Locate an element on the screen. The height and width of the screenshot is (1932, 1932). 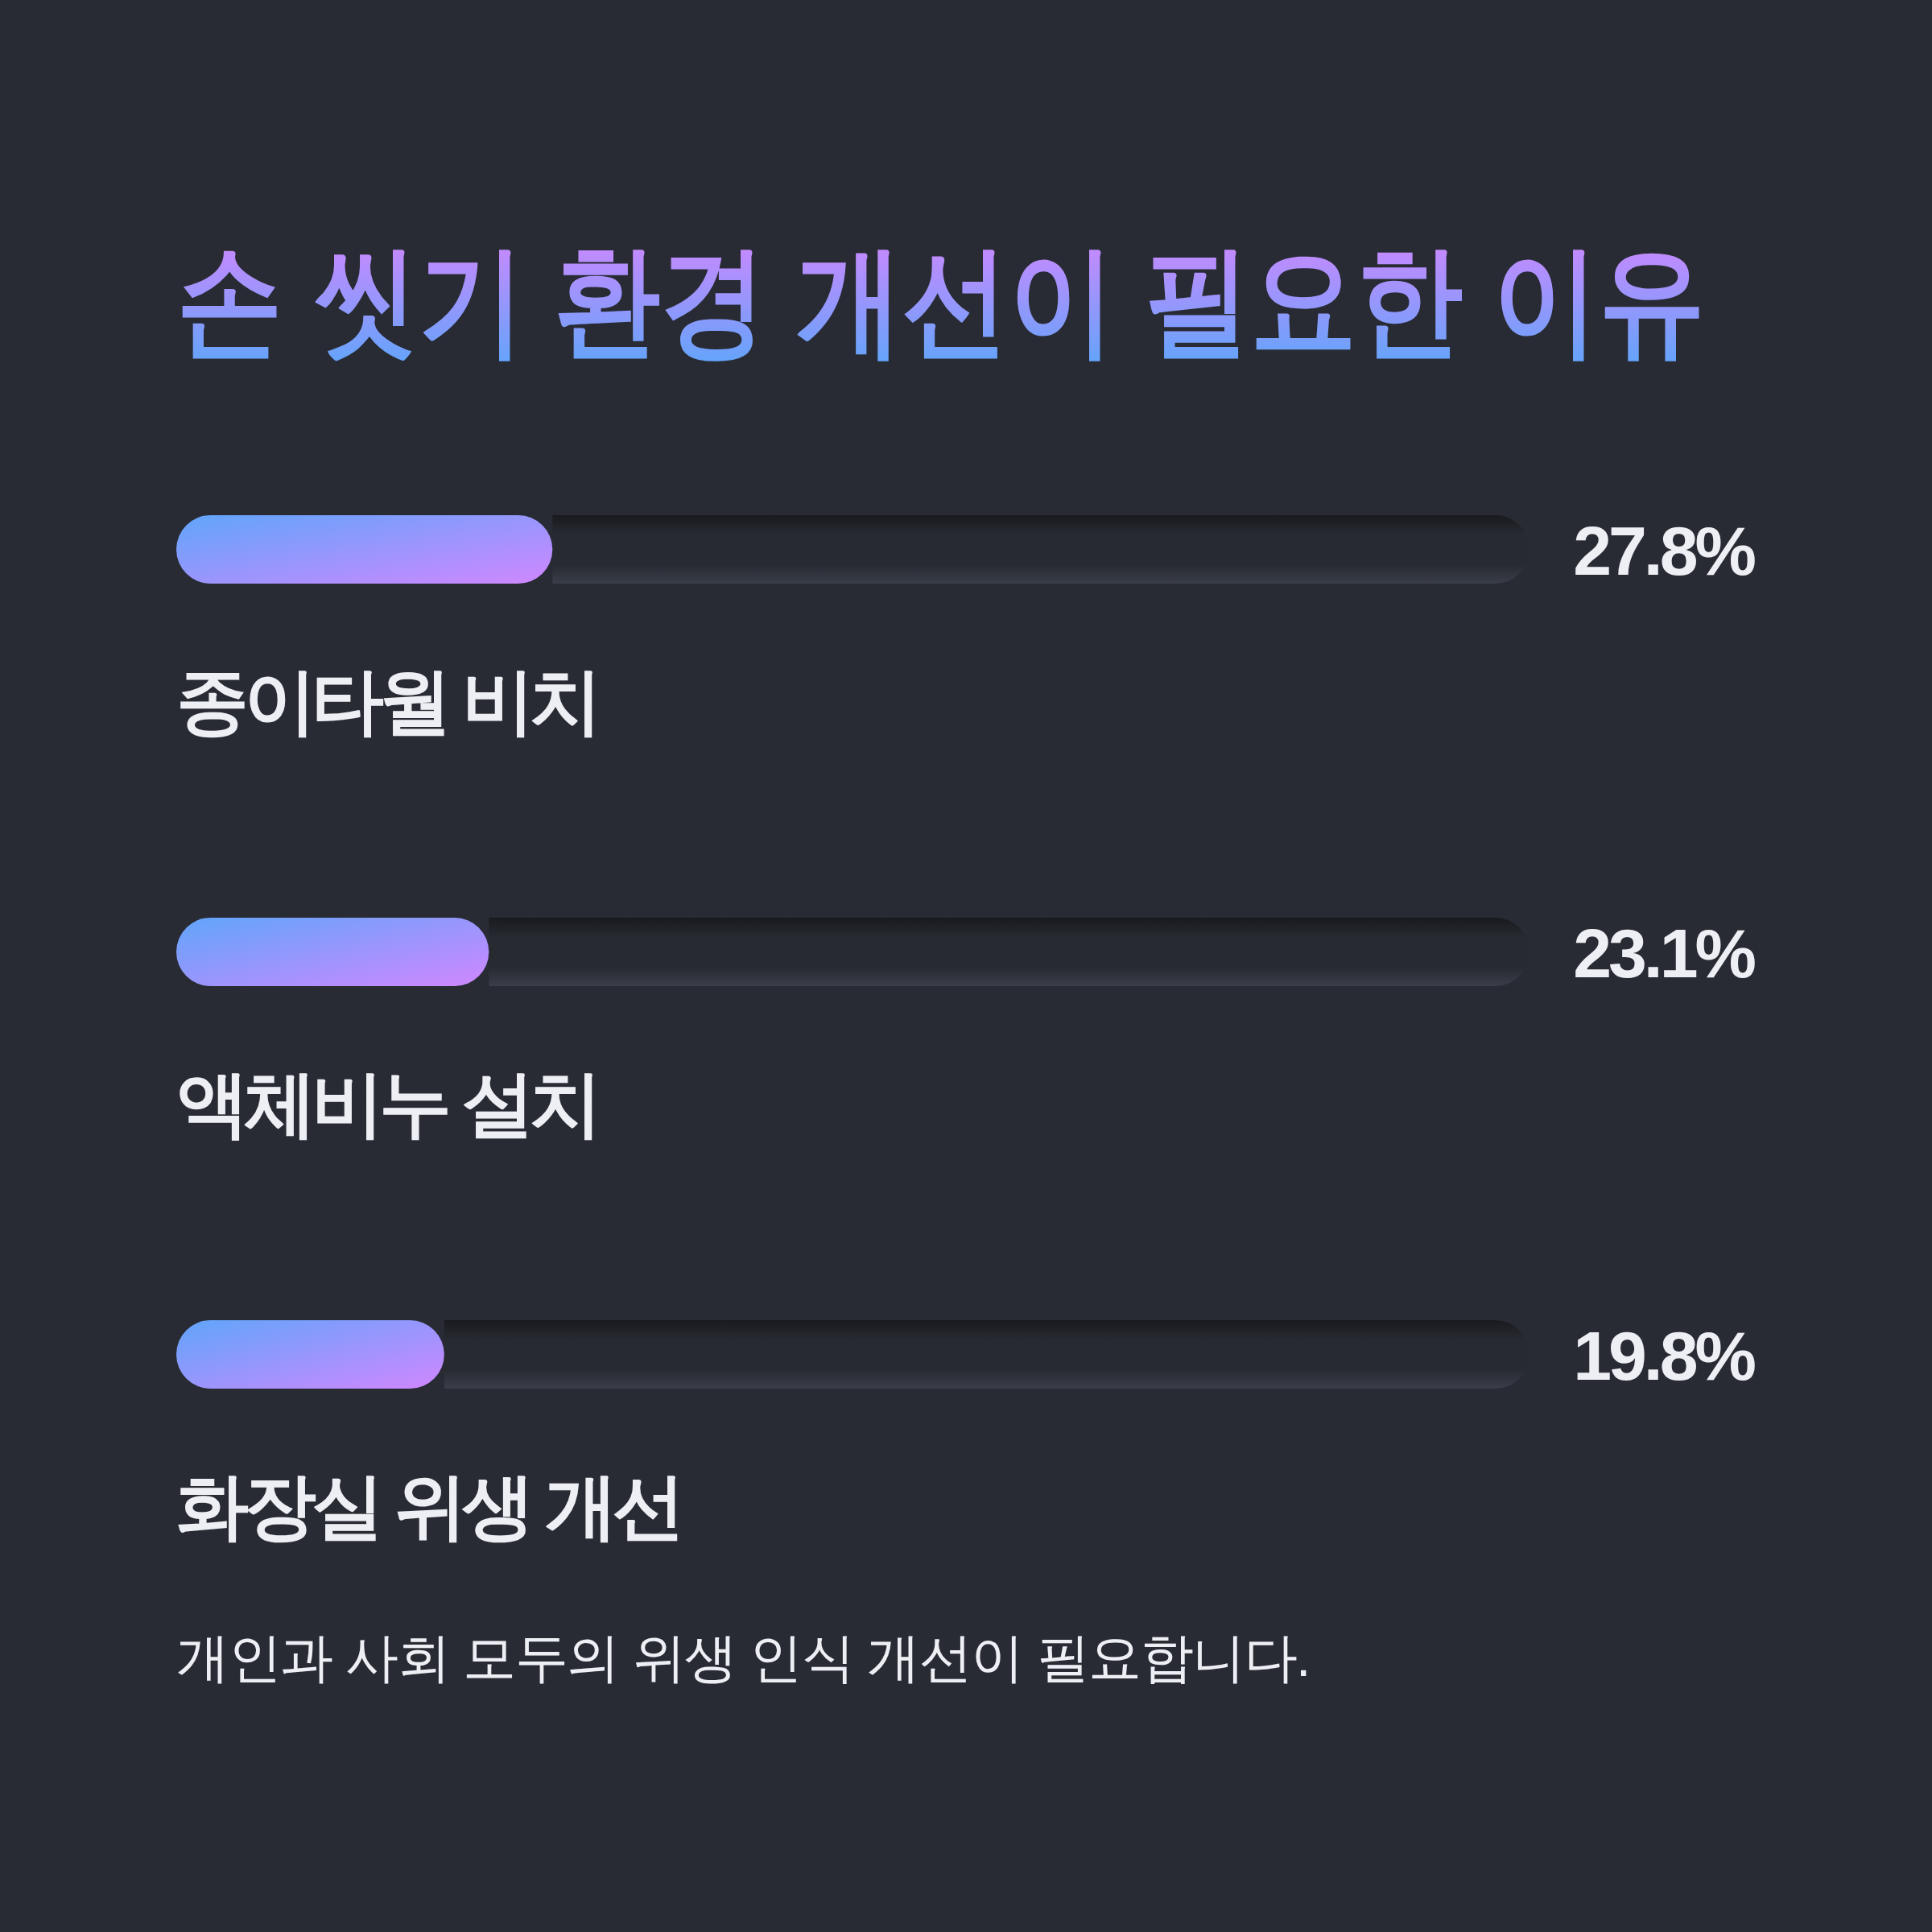
y-tick-label: 종이타월 비치 is located at coordinates (387, 701).